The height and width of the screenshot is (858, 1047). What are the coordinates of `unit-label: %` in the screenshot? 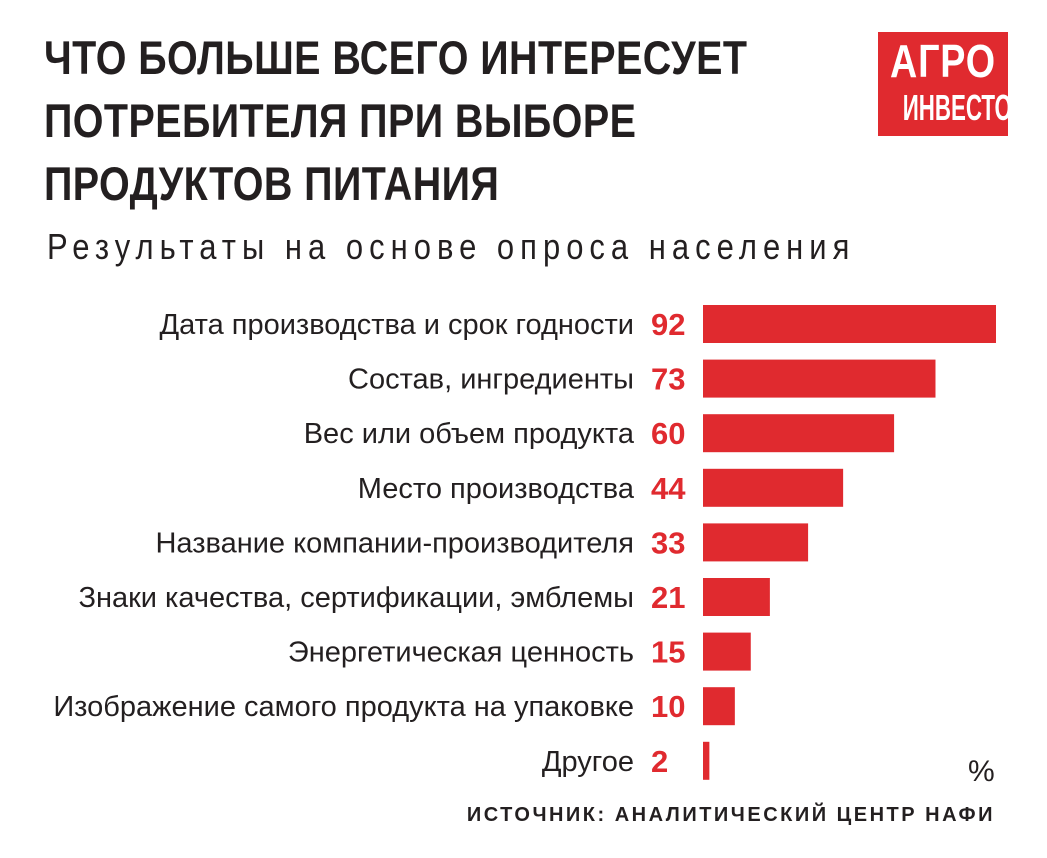 It's located at (981, 771).